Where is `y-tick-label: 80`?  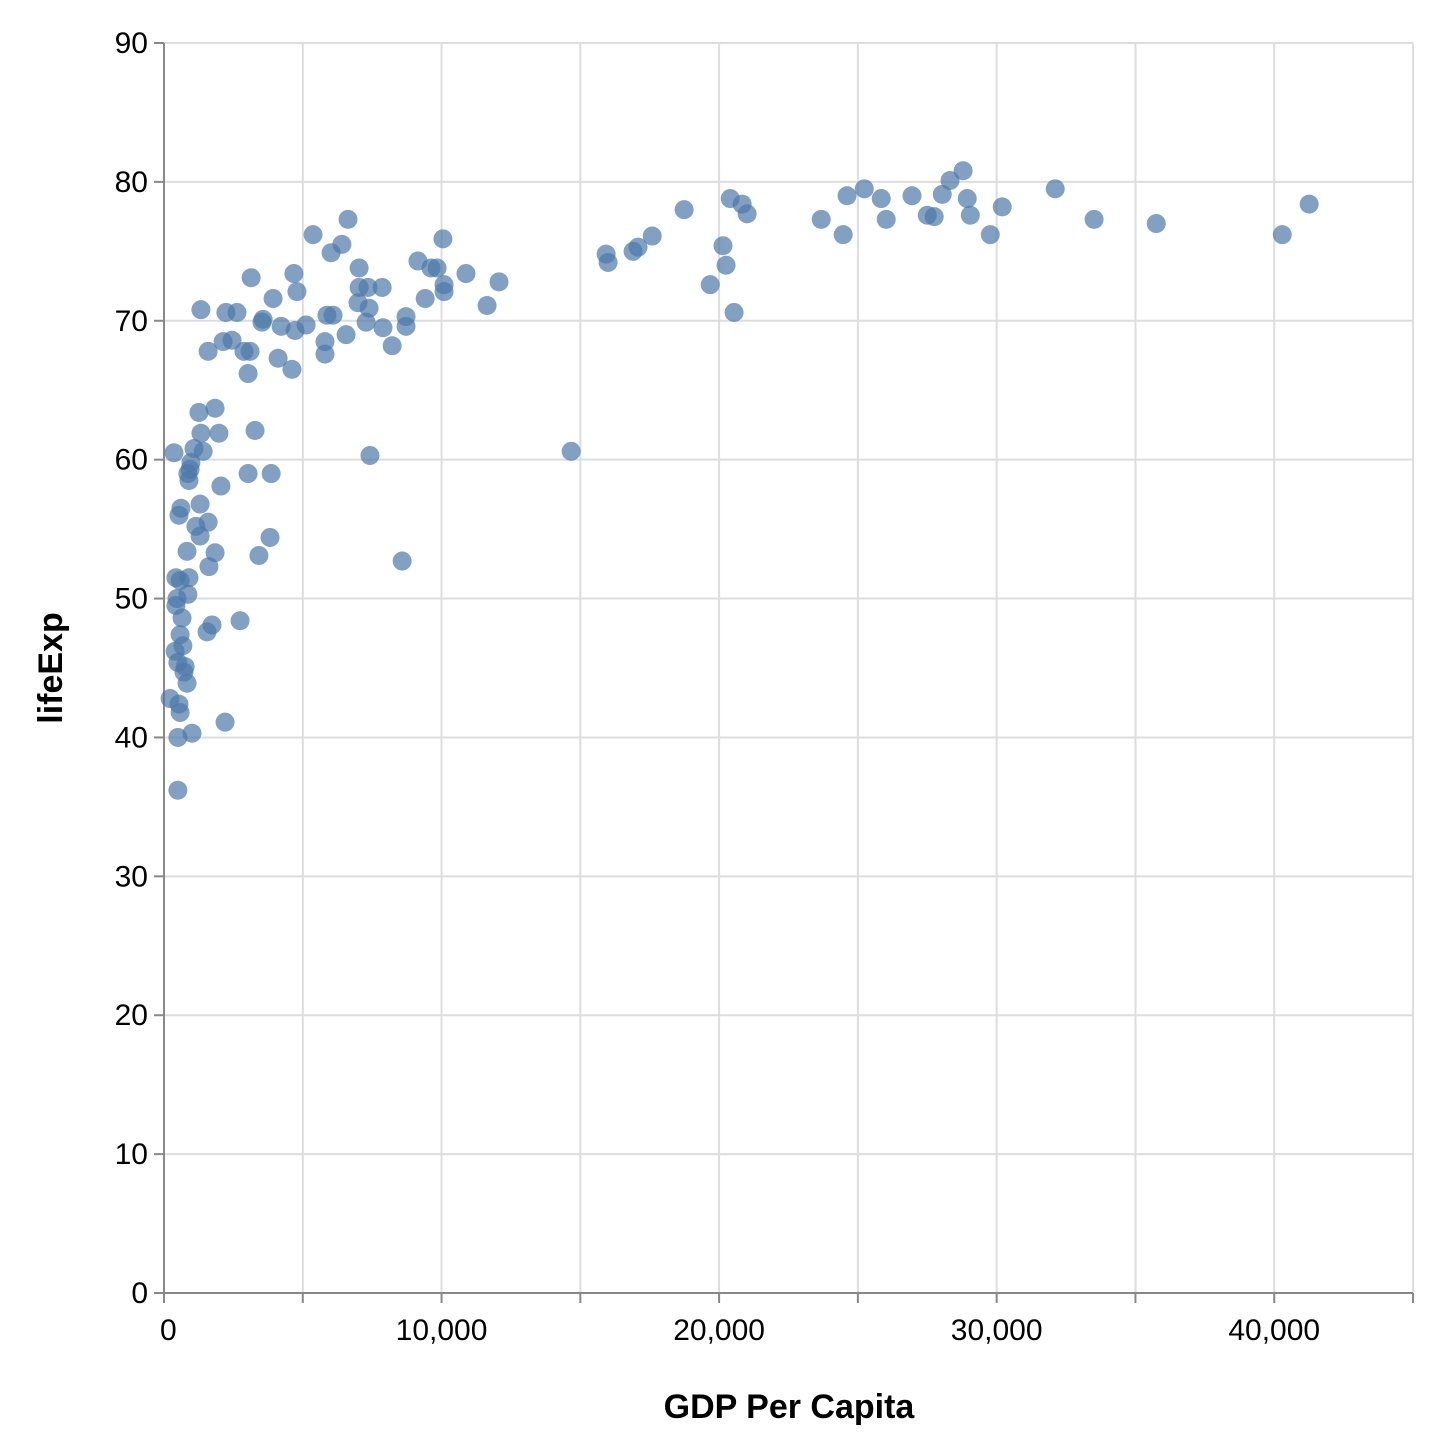 y-tick-label: 80 is located at coordinates (131, 182).